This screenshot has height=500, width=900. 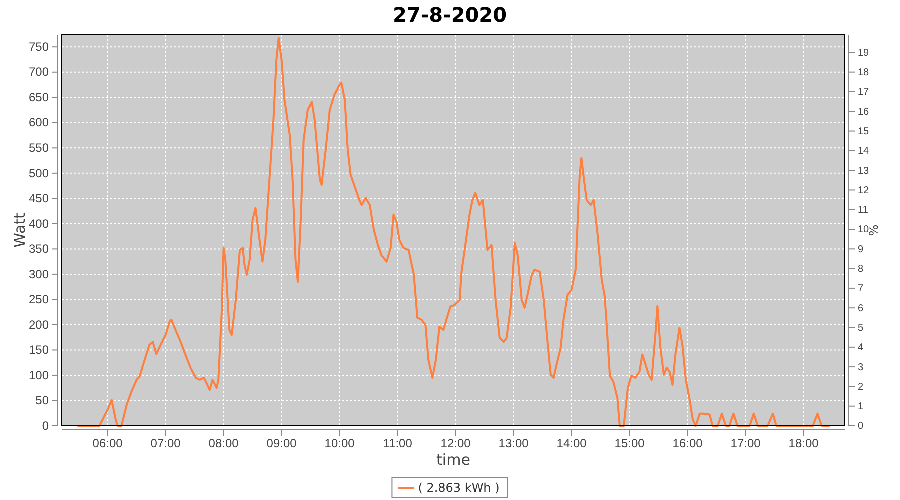 I want to click on y-tick-label: 350, so click(x=39, y=249).